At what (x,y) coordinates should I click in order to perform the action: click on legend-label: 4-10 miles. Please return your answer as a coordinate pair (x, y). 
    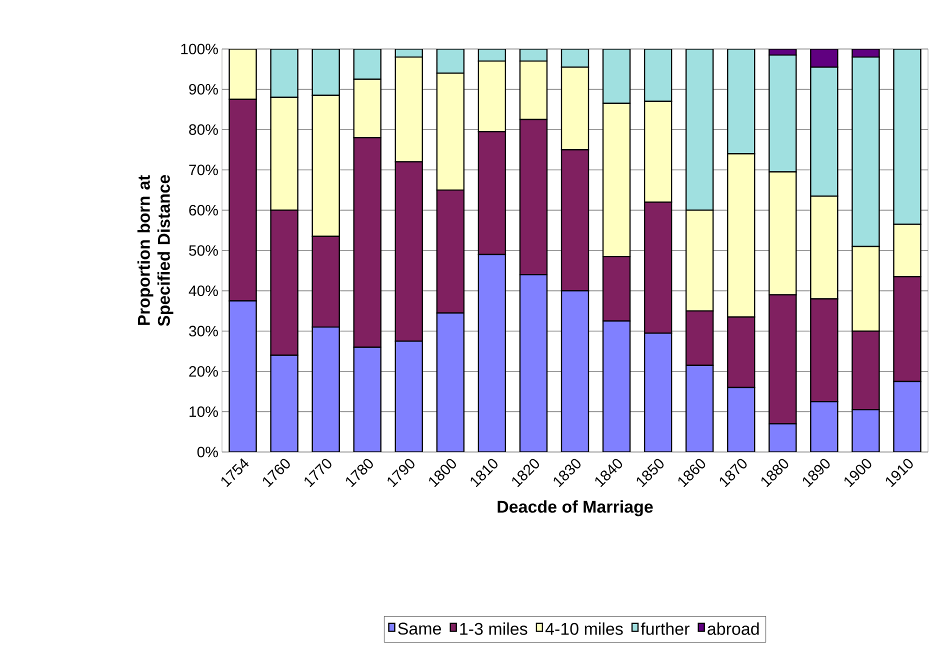
    Looking at the image, I should click on (584, 628).